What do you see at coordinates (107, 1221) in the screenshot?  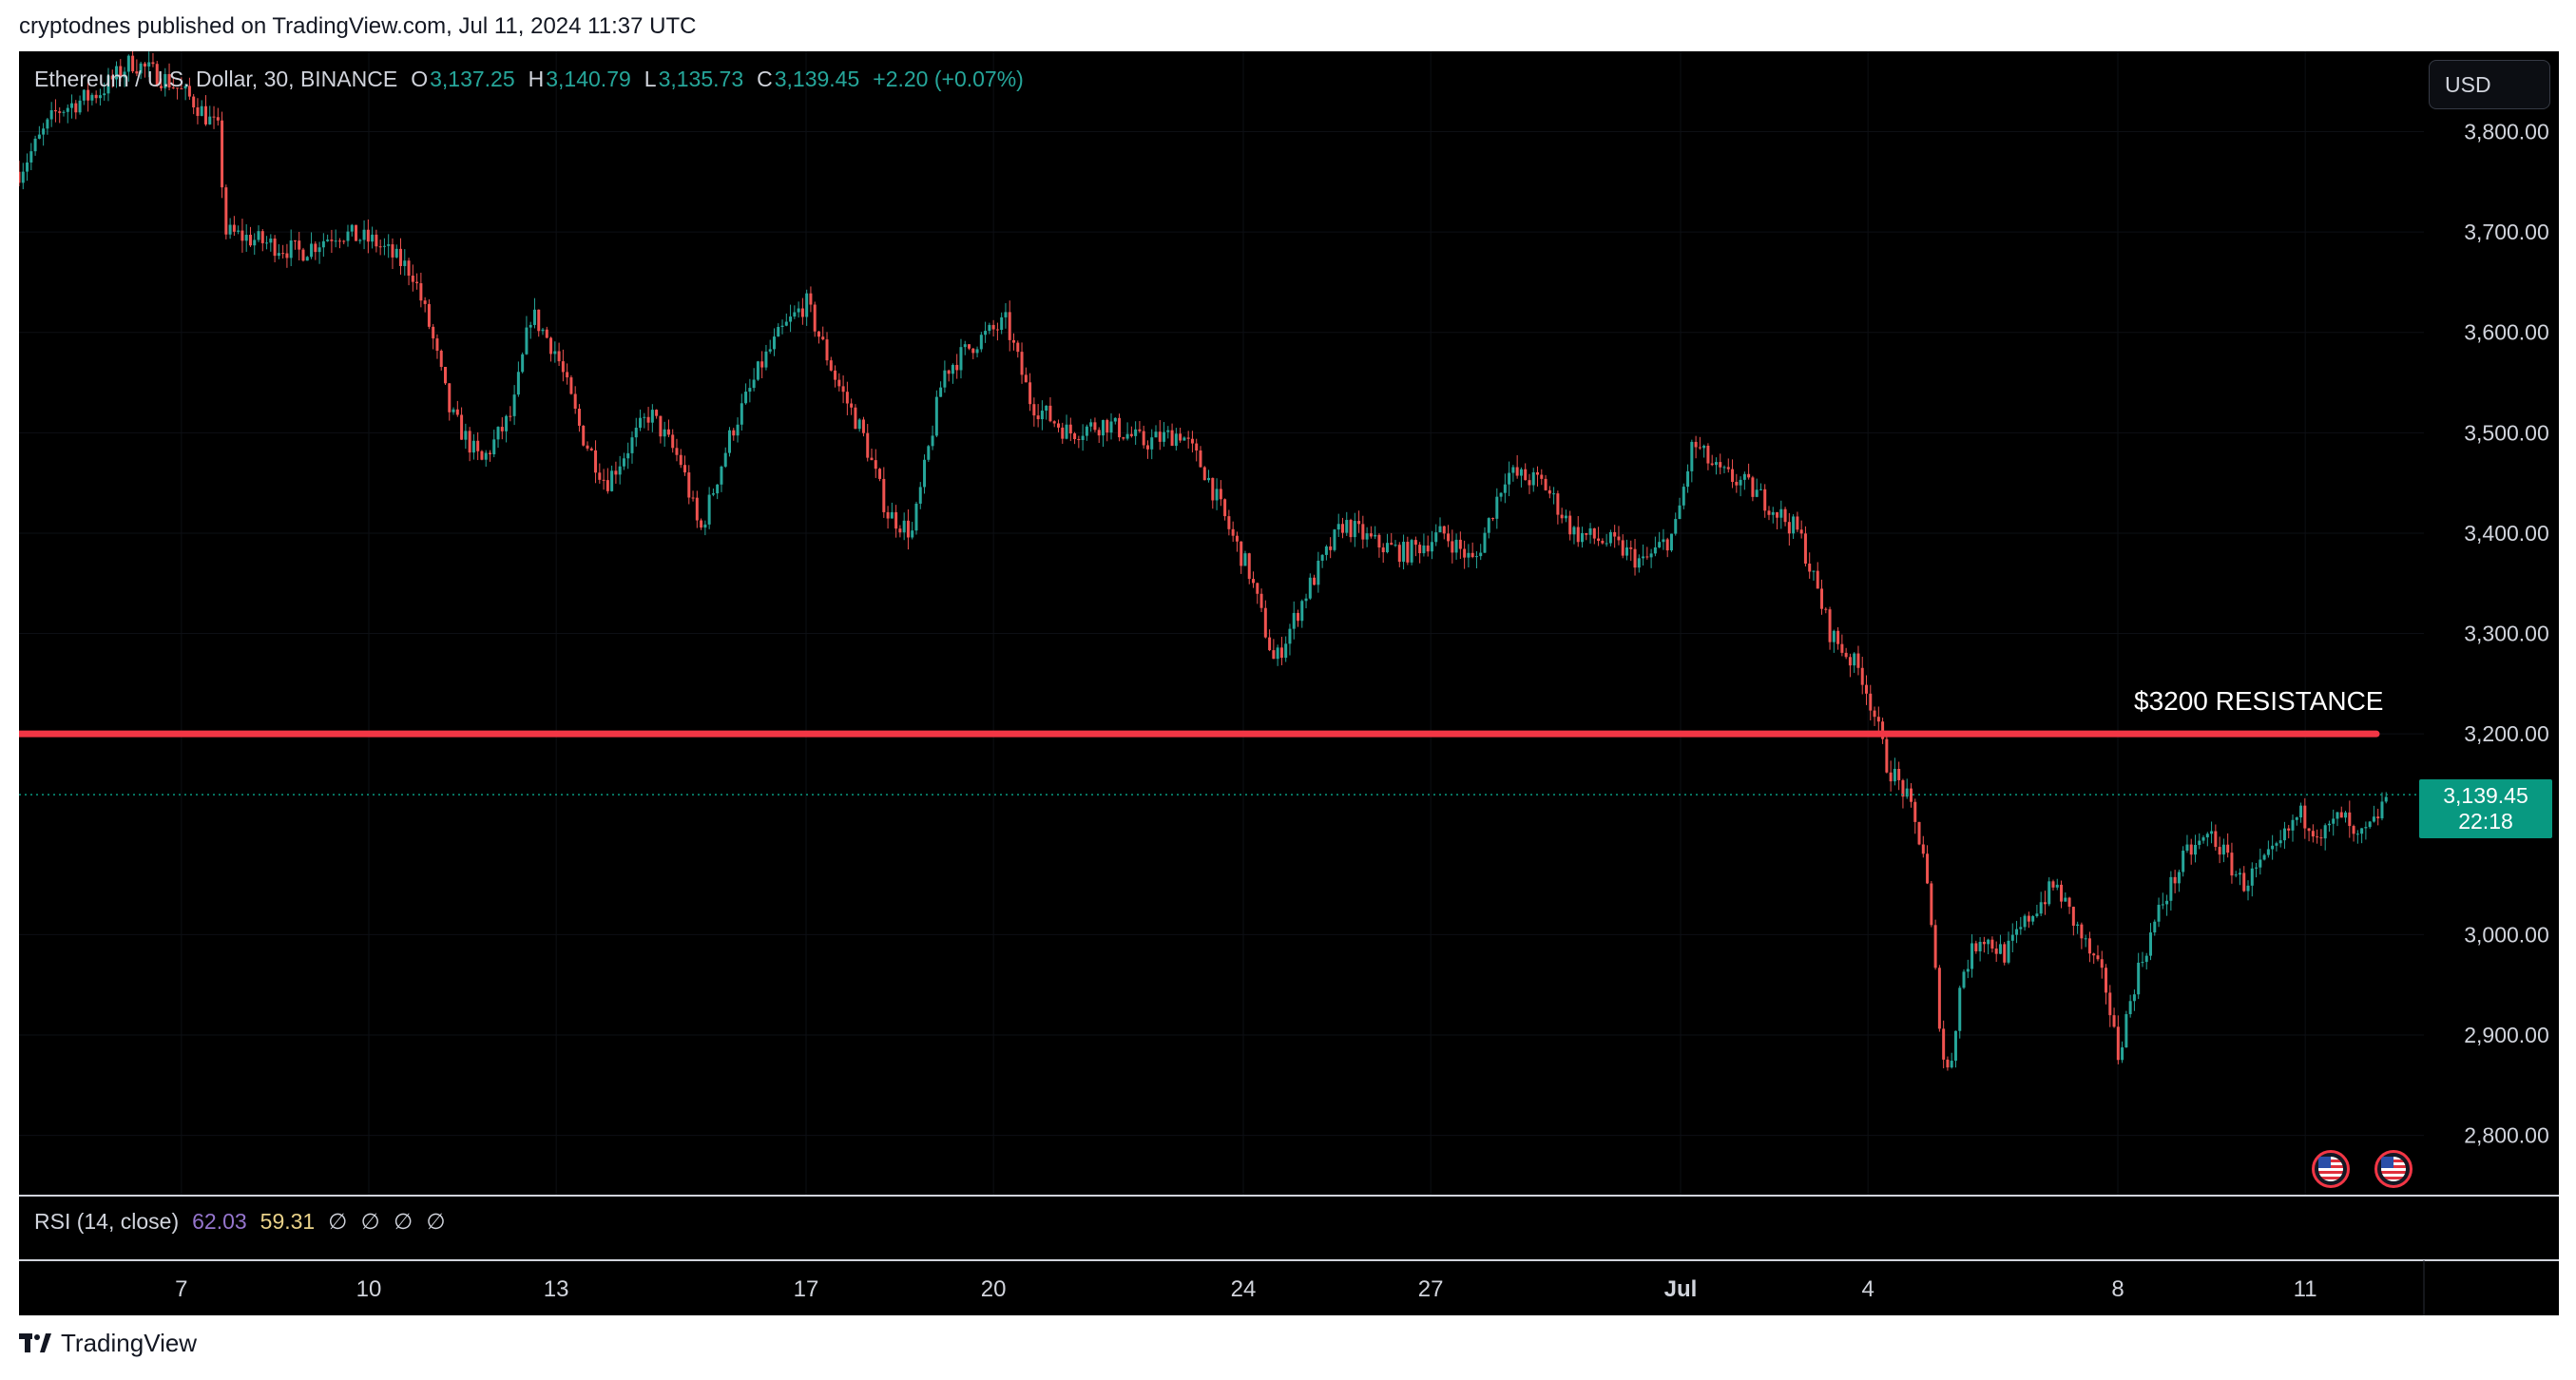 I see `rsi-title: RSI (14, close)` at bounding box center [107, 1221].